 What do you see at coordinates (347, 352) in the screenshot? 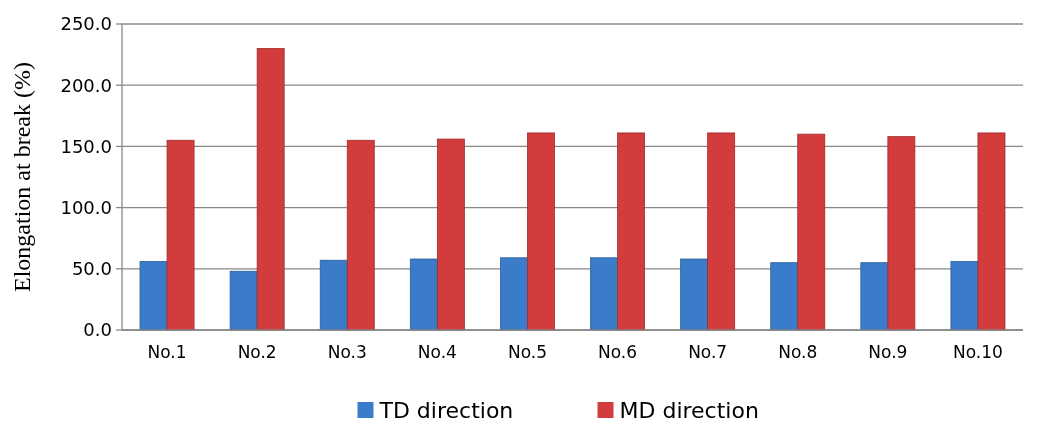
I see `x-tick-label: No.3` at bounding box center [347, 352].